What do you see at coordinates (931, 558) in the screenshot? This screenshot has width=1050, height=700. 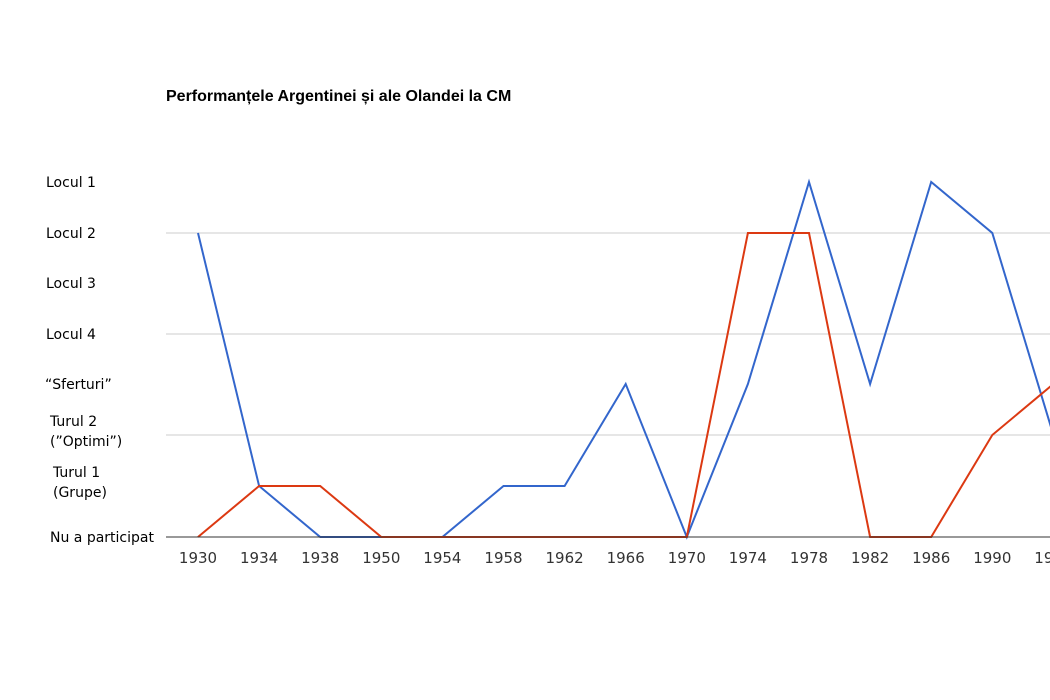 I see `x-tick-label: 1986` at bounding box center [931, 558].